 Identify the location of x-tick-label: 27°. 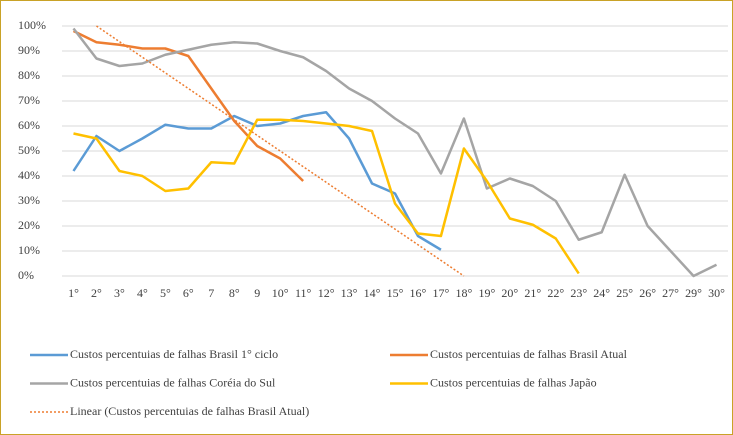
(670, 293).